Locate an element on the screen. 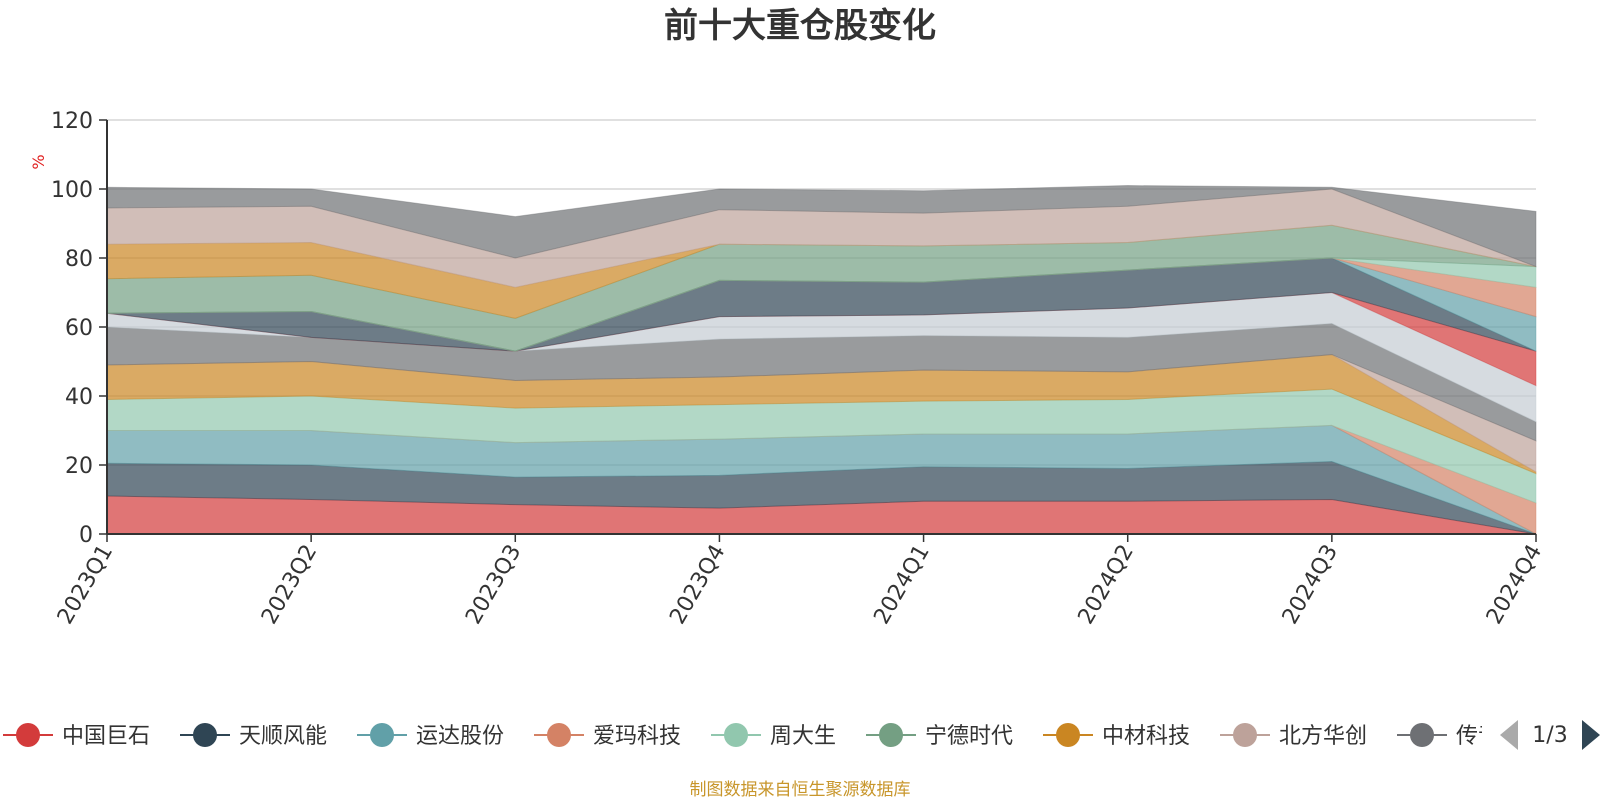 The image size is (1600, 800). legend-label: 北方华创 is located at coordinates (1323, 736).